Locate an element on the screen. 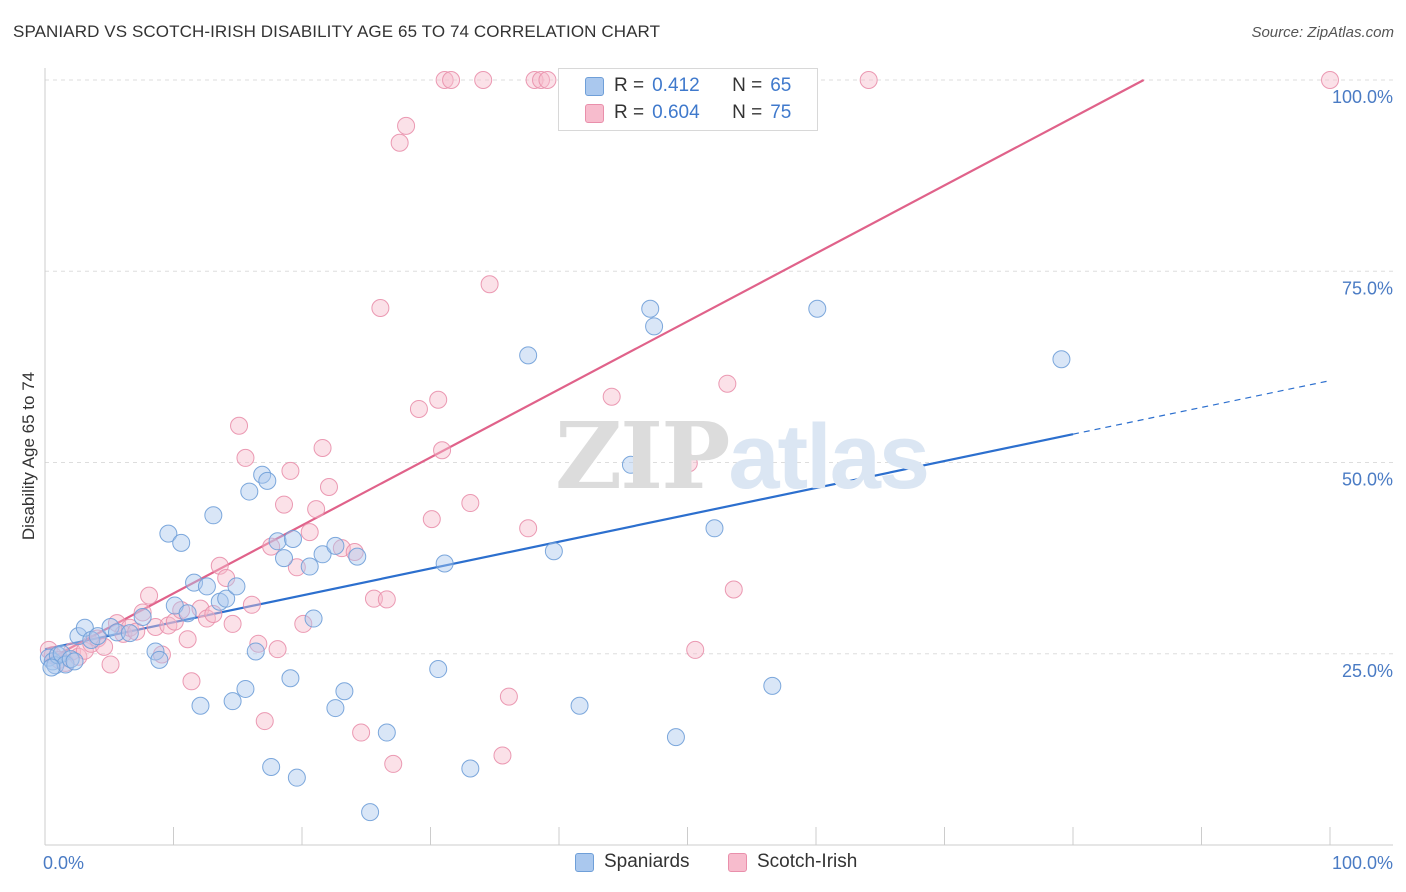  correlation-legend: R = 0.412 N = 65 R = 0.604 N = 75 is located at coordinates (688, 99).